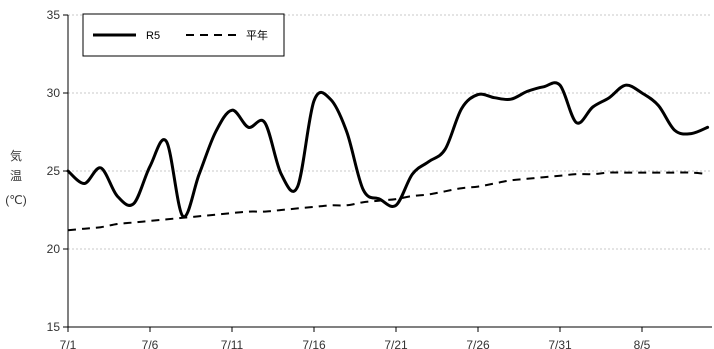  Describe the element at coordinates (642, 343) in the screenshot. I see `x-tick-label: 8/5` at that location.